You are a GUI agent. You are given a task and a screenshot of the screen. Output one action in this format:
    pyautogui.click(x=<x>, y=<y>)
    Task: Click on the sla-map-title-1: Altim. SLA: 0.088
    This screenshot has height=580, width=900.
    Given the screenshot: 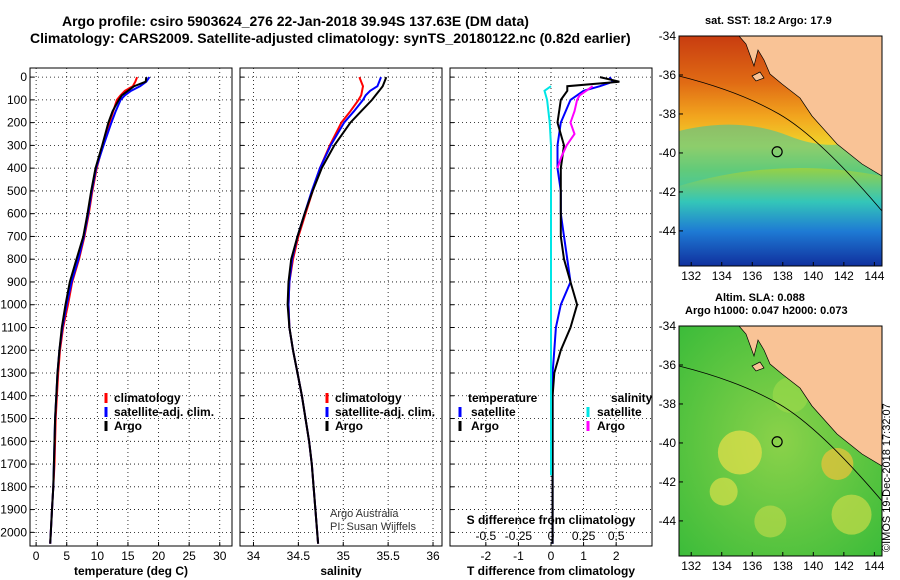 What is the action you would take?
    pyautogui.click(x=760, y=298)
    